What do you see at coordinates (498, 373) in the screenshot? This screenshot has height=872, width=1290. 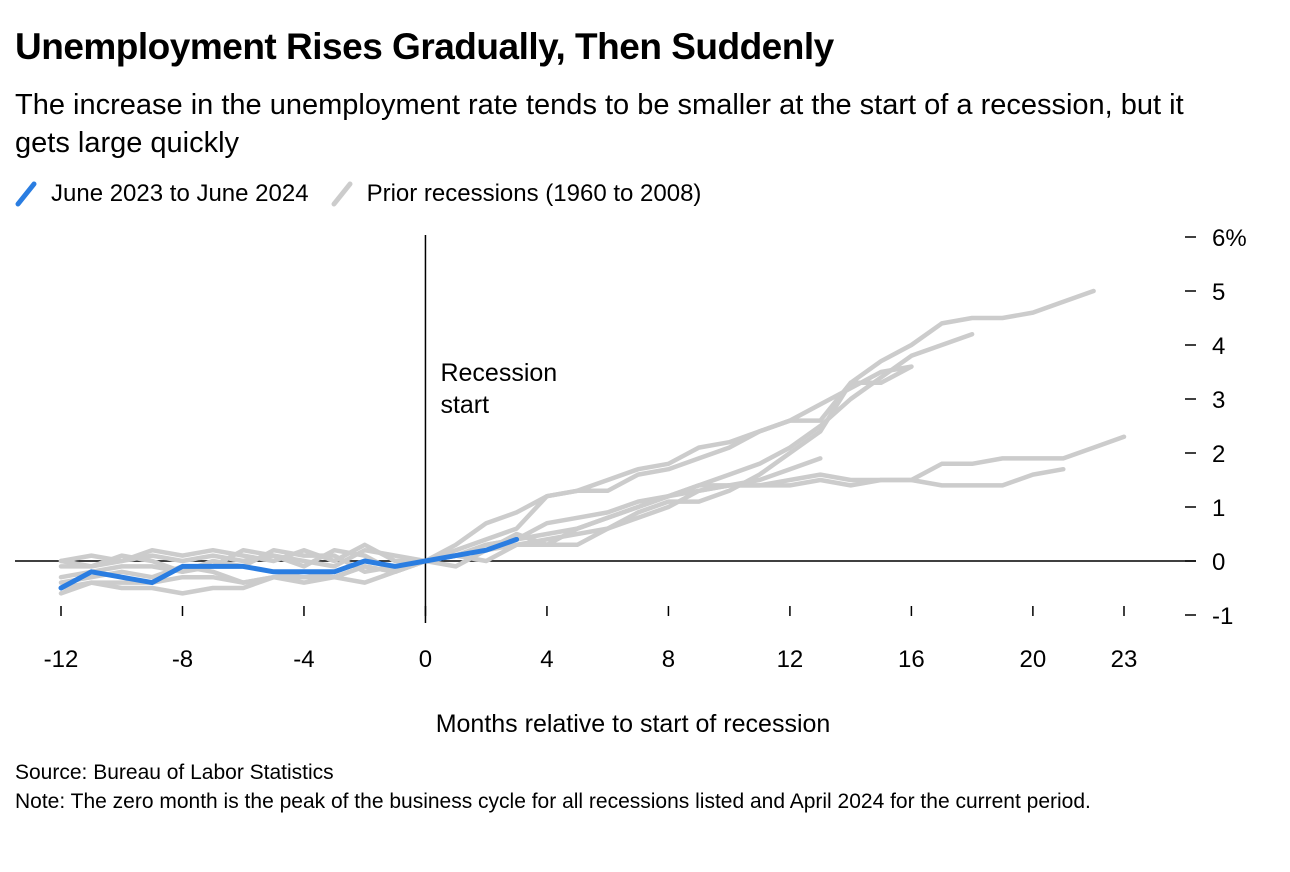 I see `recession-start-annotation: Recession` at bounding box center [498, 373].